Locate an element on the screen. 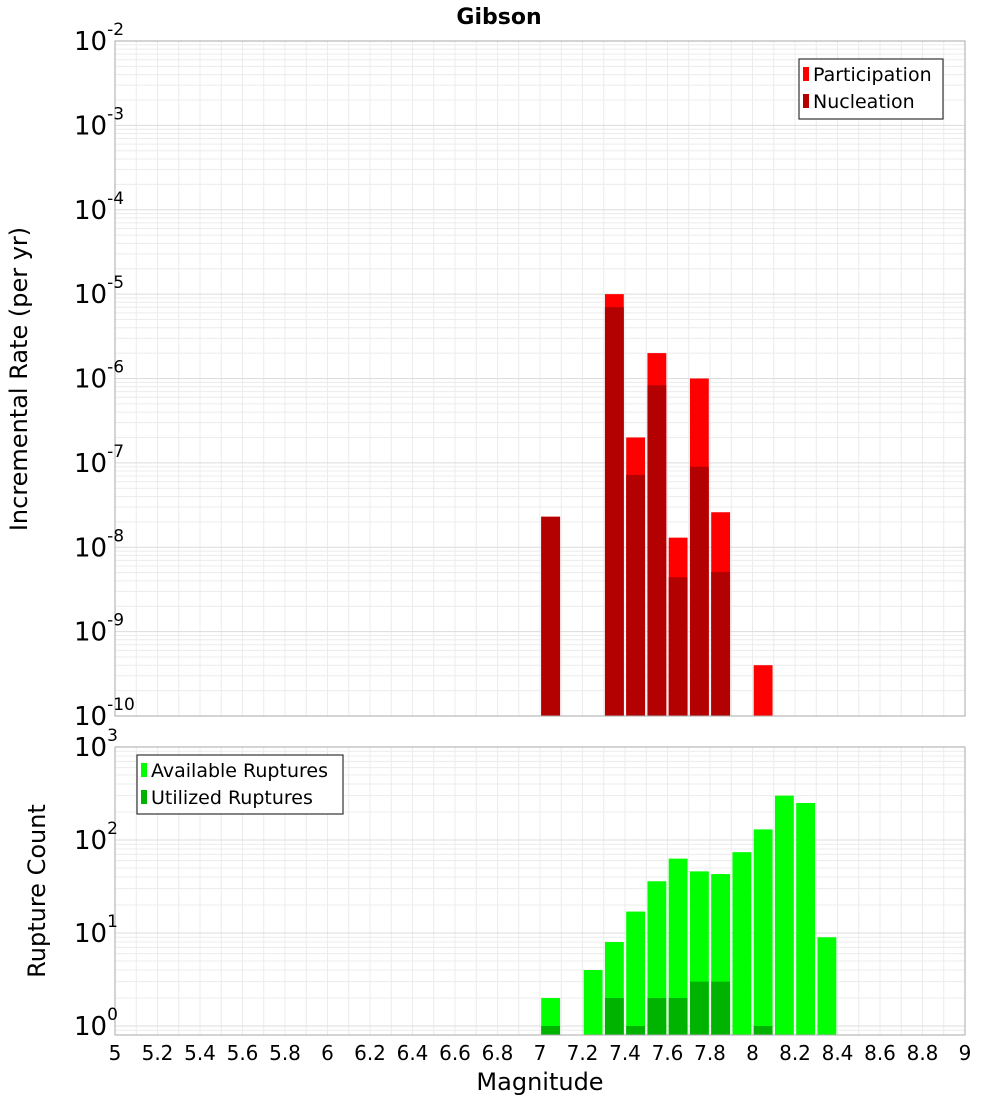 This screenshot has height=1100, width=1000. rate-y-tick-label: 10⁻⁴ is located at coordinates (99, 207).